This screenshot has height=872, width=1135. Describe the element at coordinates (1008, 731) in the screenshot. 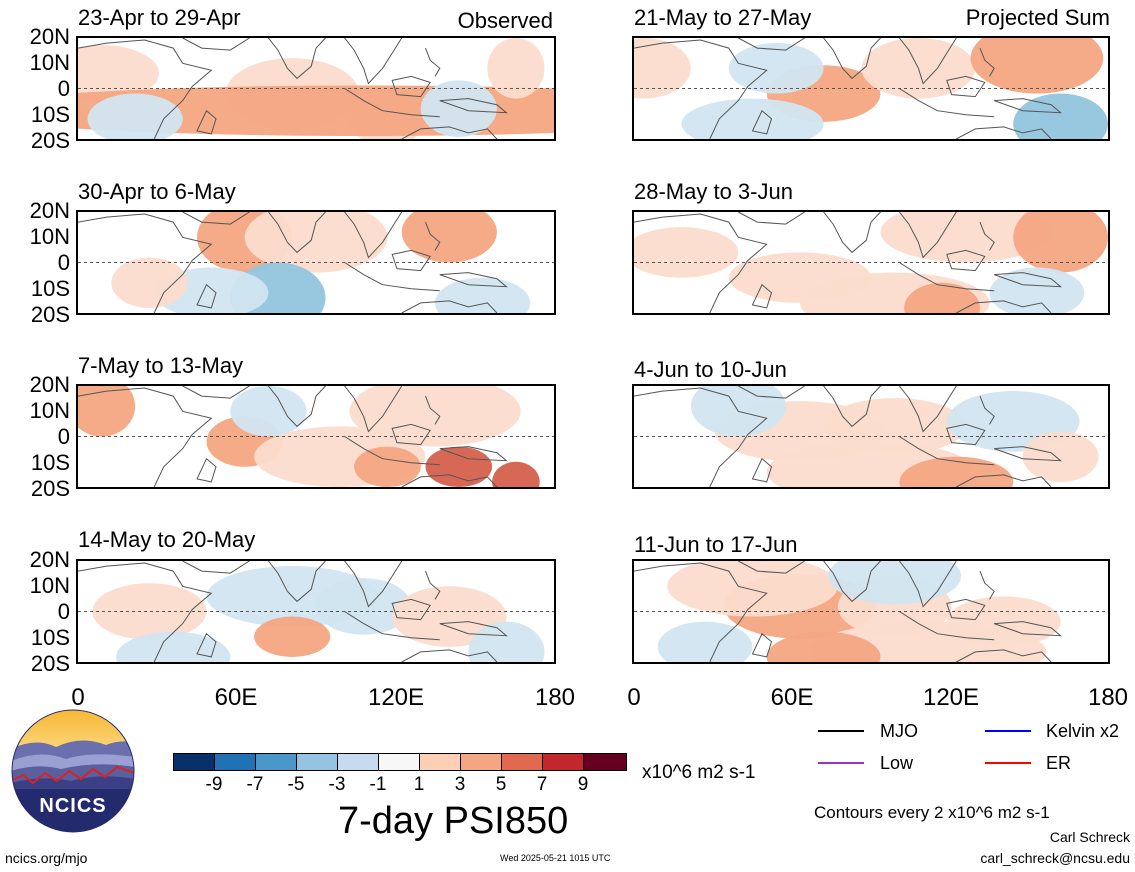

I see `legend-line-kelvin` at that location.